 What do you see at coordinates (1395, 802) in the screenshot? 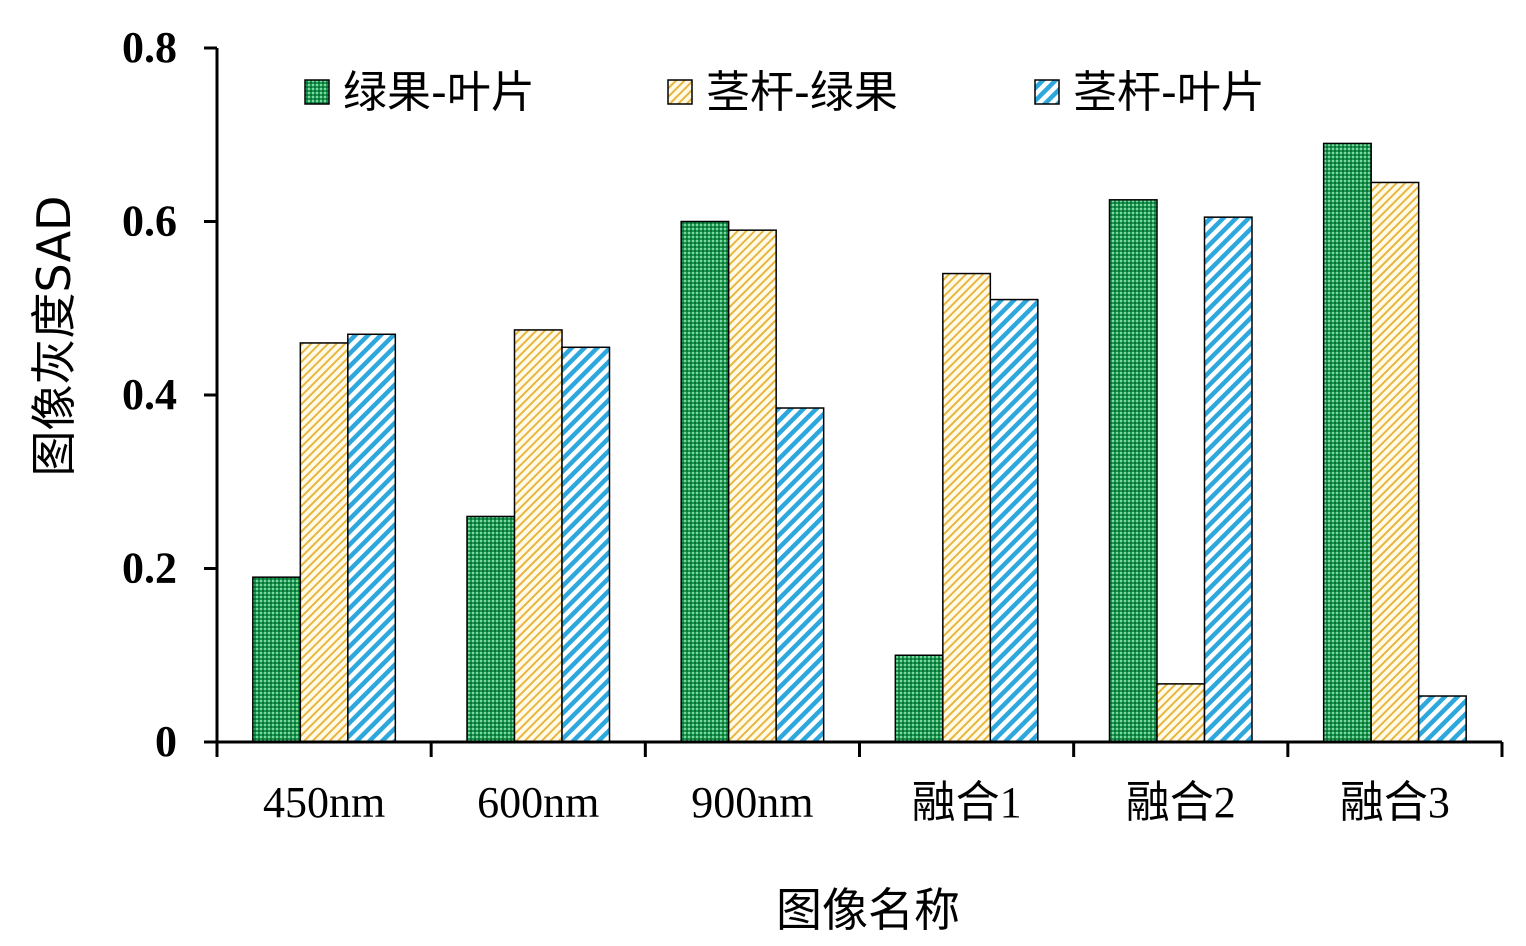
I see `x-tick-label: 融合3` at bounding box center [1395, 802].